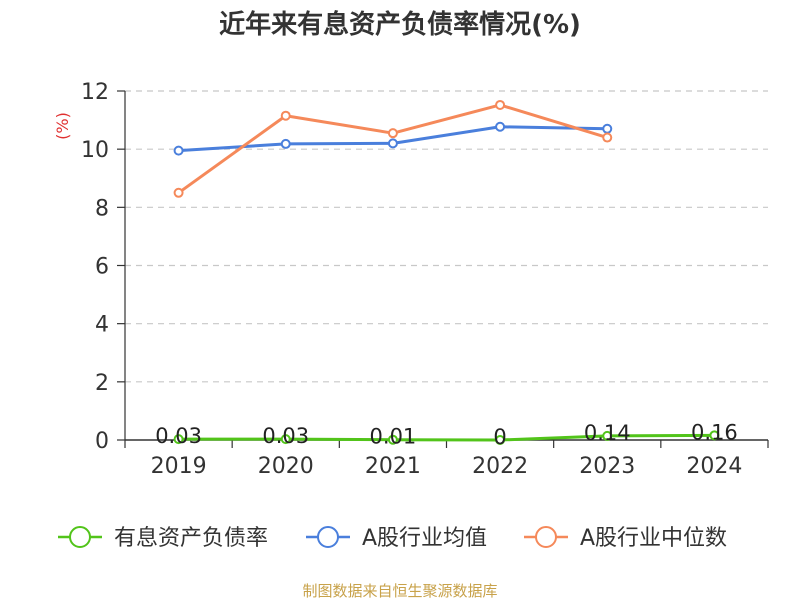 The height and width of the screenshot is (600, 800). I want to click on legend: 有息资产负债率 A股行业均值 A股行业中位数, so click(392, 538).